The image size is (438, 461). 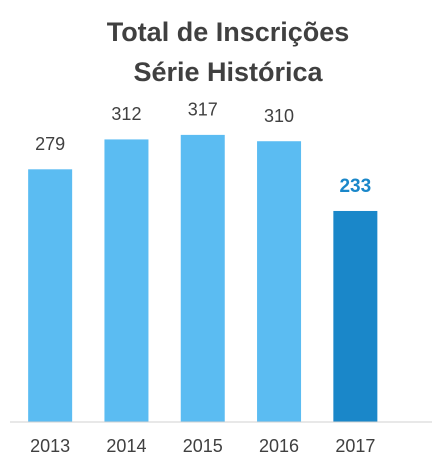 What do you see at coordinates (355, 186) in the screenshot?
I see `value-label: 233` at bounding box center [355, 186].